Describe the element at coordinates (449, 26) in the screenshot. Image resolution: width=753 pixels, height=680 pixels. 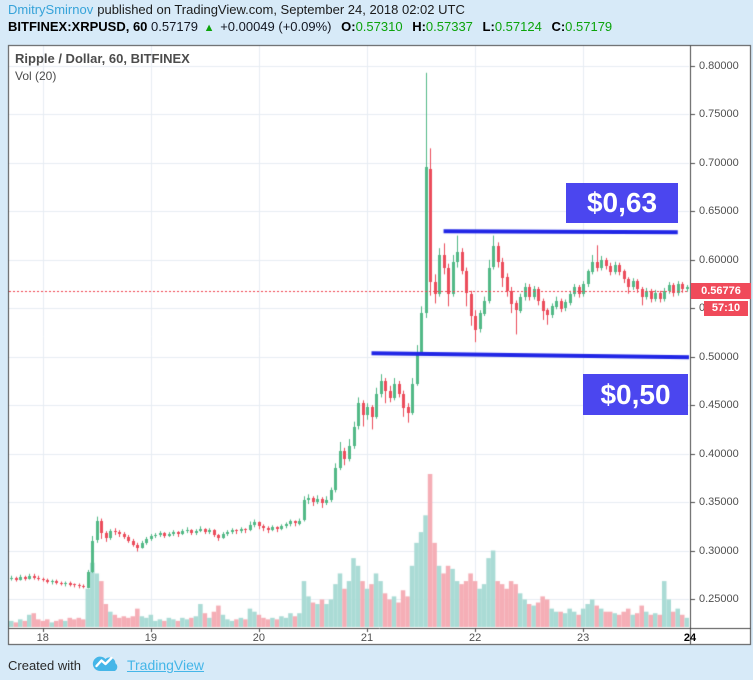
I see `high-value: 0.57337` at that location.